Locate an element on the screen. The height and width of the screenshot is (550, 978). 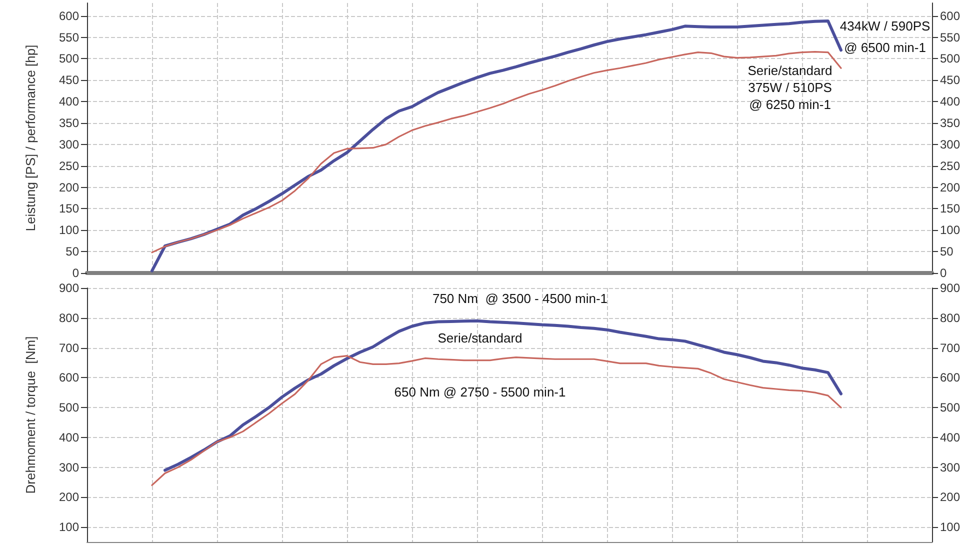
text: Serie/standard 650 Nm @ 2750 - 5500 min-1 is located at coordinates (480, 365).